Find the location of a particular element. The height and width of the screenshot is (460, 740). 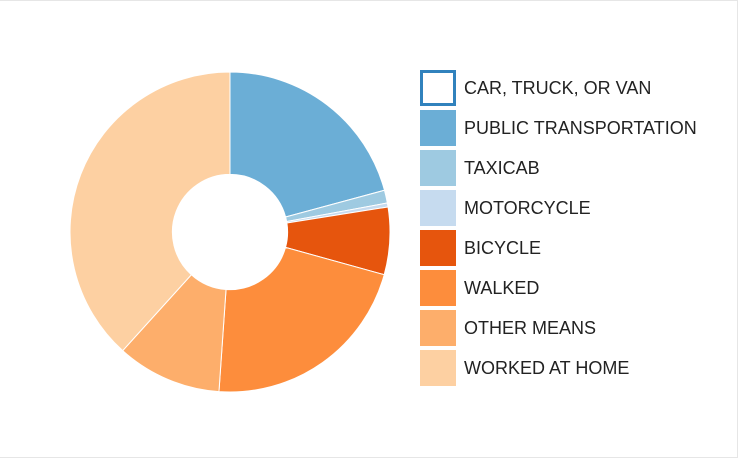

legend-item-motorcycle: MOTORCYCLE is located at coordinates (505, 208).